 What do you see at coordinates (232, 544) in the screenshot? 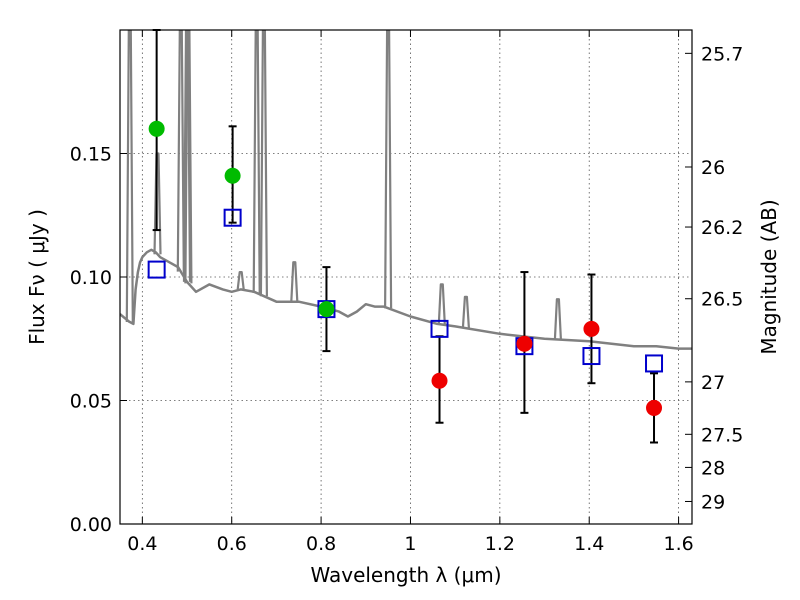
I see `x-tick-label: 0.6` at bounding box center [232, 544].